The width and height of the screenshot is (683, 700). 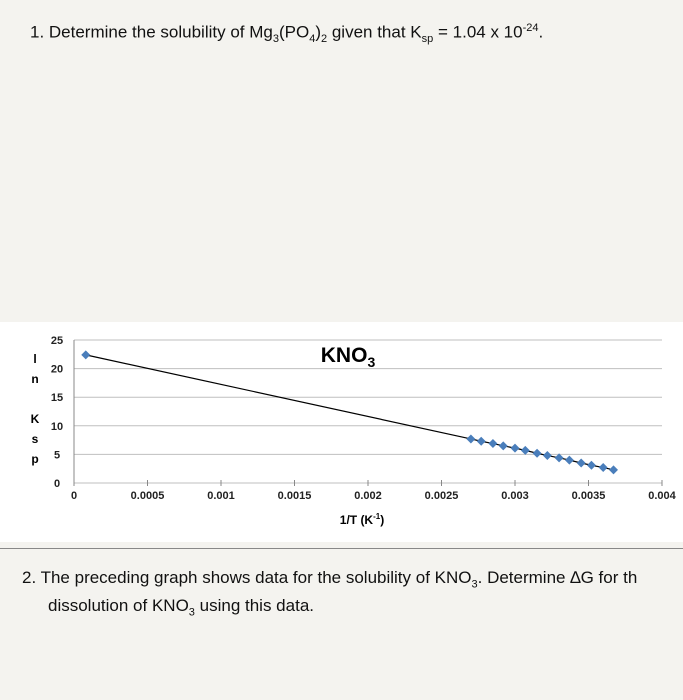 I want to click on y-tick-label: 5, so click(x=57, y=455).